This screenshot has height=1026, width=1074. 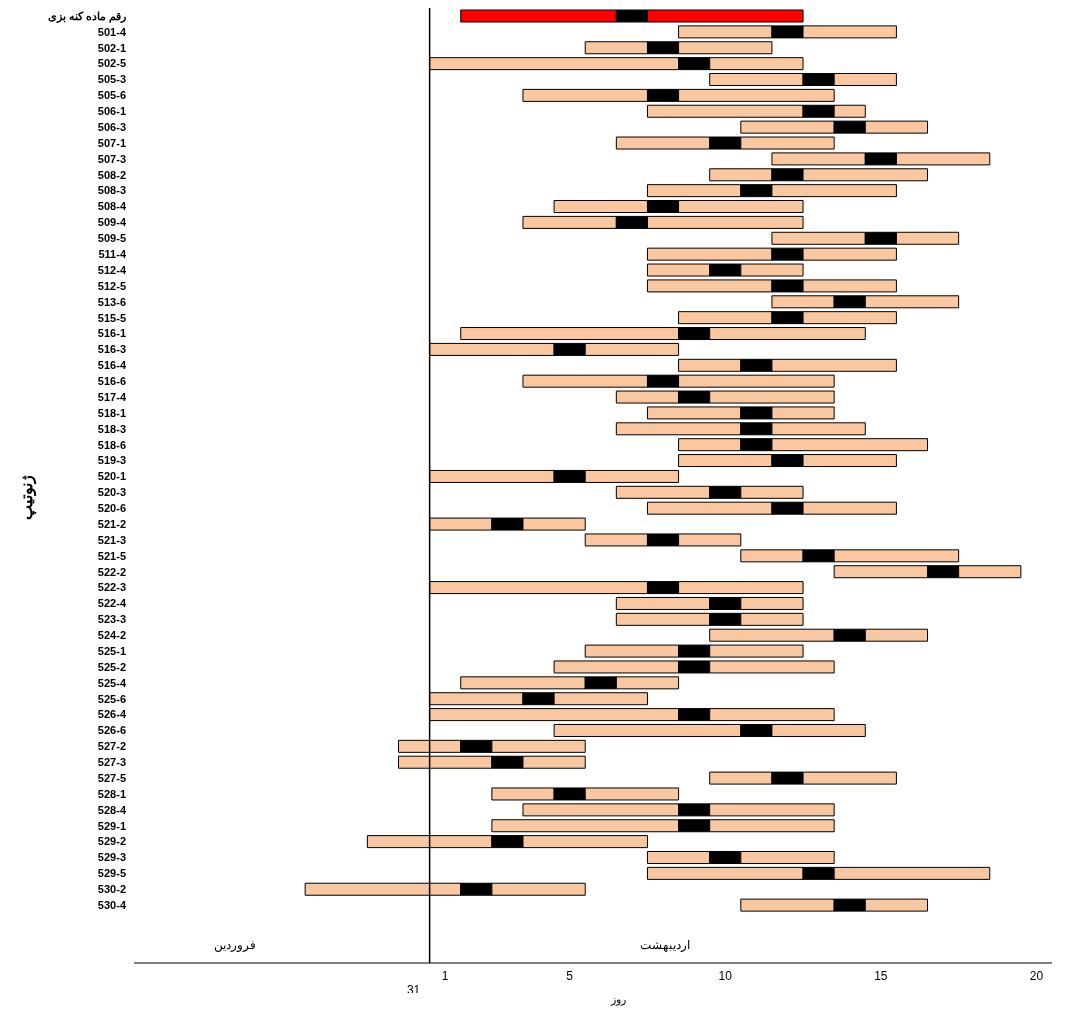 What do you see at coordinates (111, 190) in the screenshot?
I see `y-tick-label: 508-3` at bounding box center [111, 190].